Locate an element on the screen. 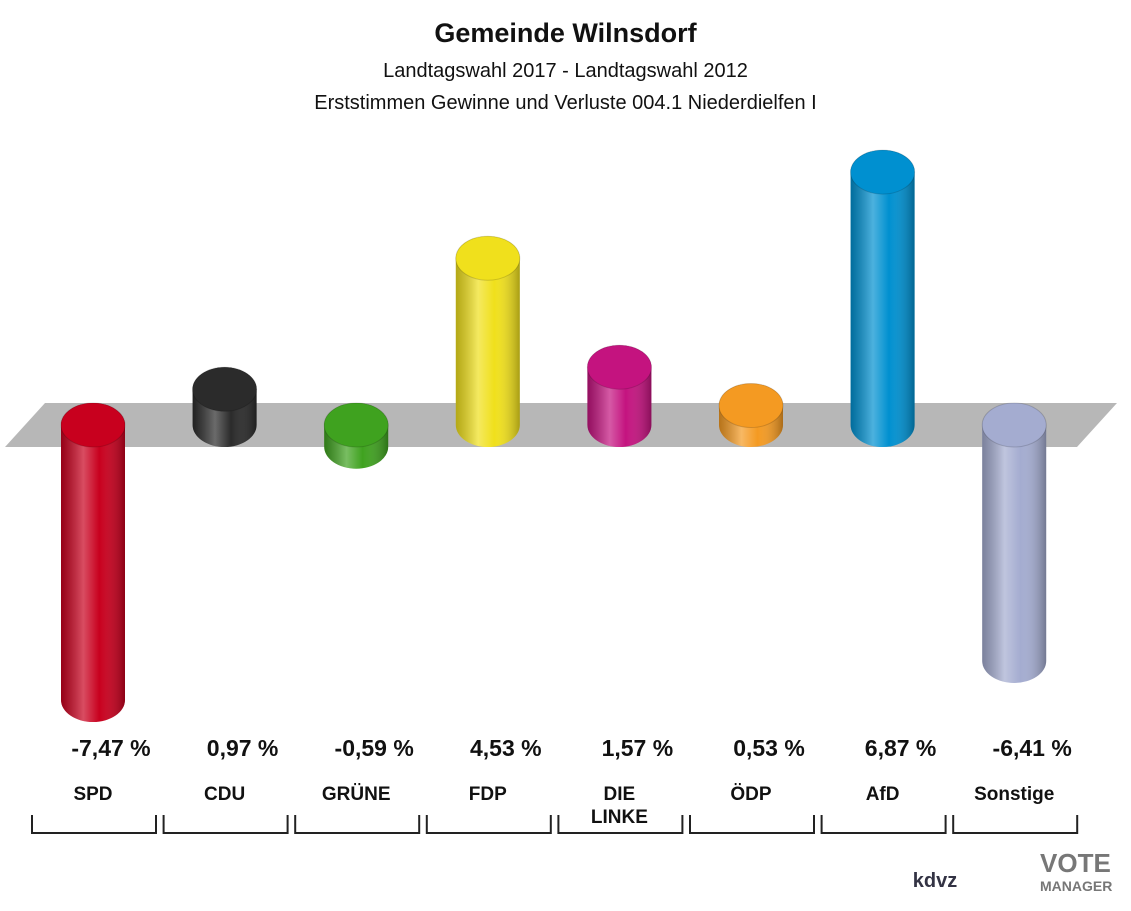 The image size is (1131, 911). logo-text: MANAGER is located at coordinates (1076, 886).